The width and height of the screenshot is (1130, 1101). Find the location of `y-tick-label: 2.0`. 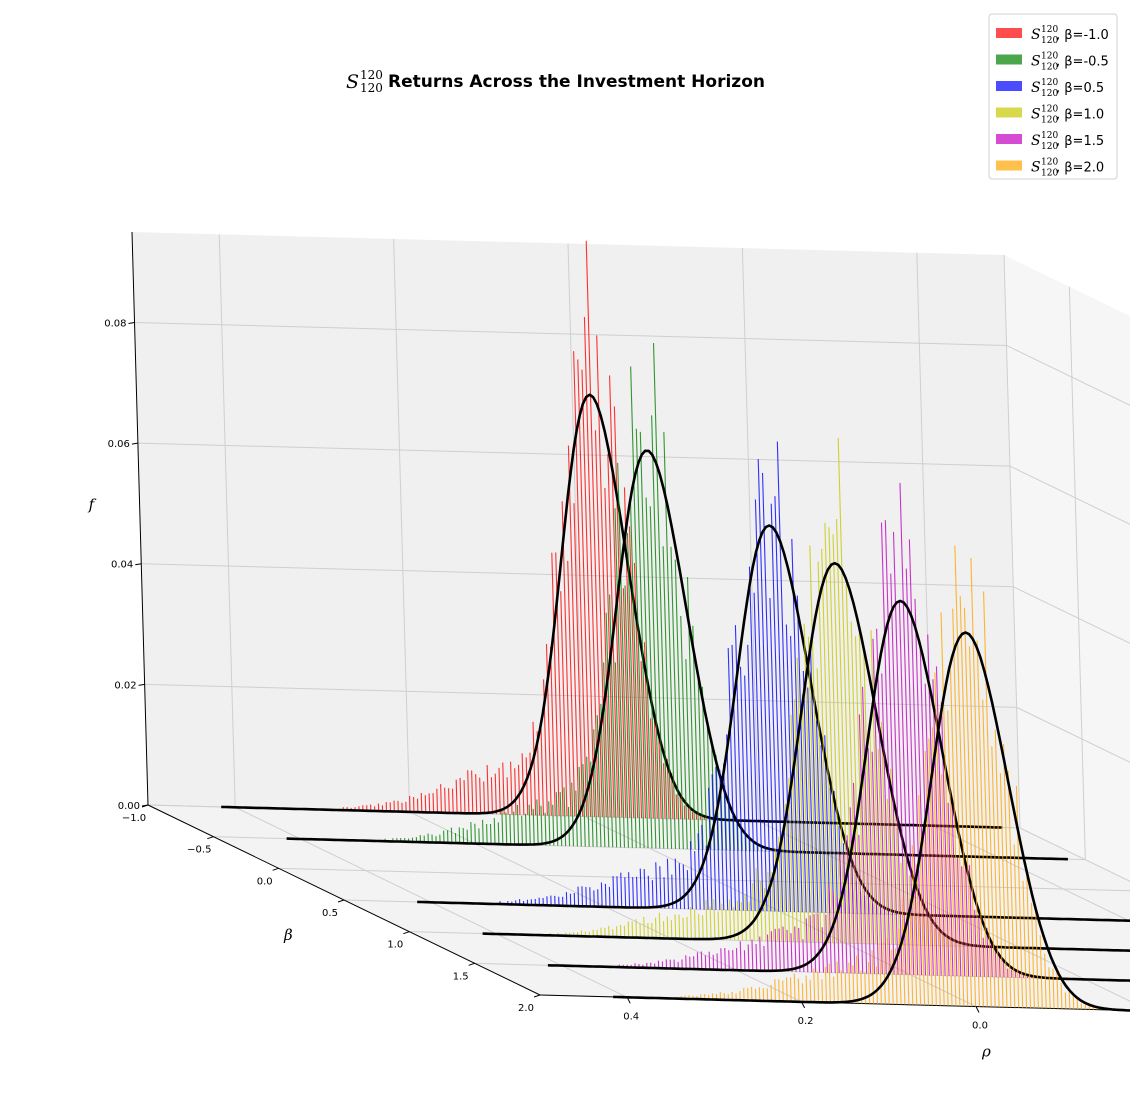

y-tick-label: 2.0 is located at coordinates (526, 1008).